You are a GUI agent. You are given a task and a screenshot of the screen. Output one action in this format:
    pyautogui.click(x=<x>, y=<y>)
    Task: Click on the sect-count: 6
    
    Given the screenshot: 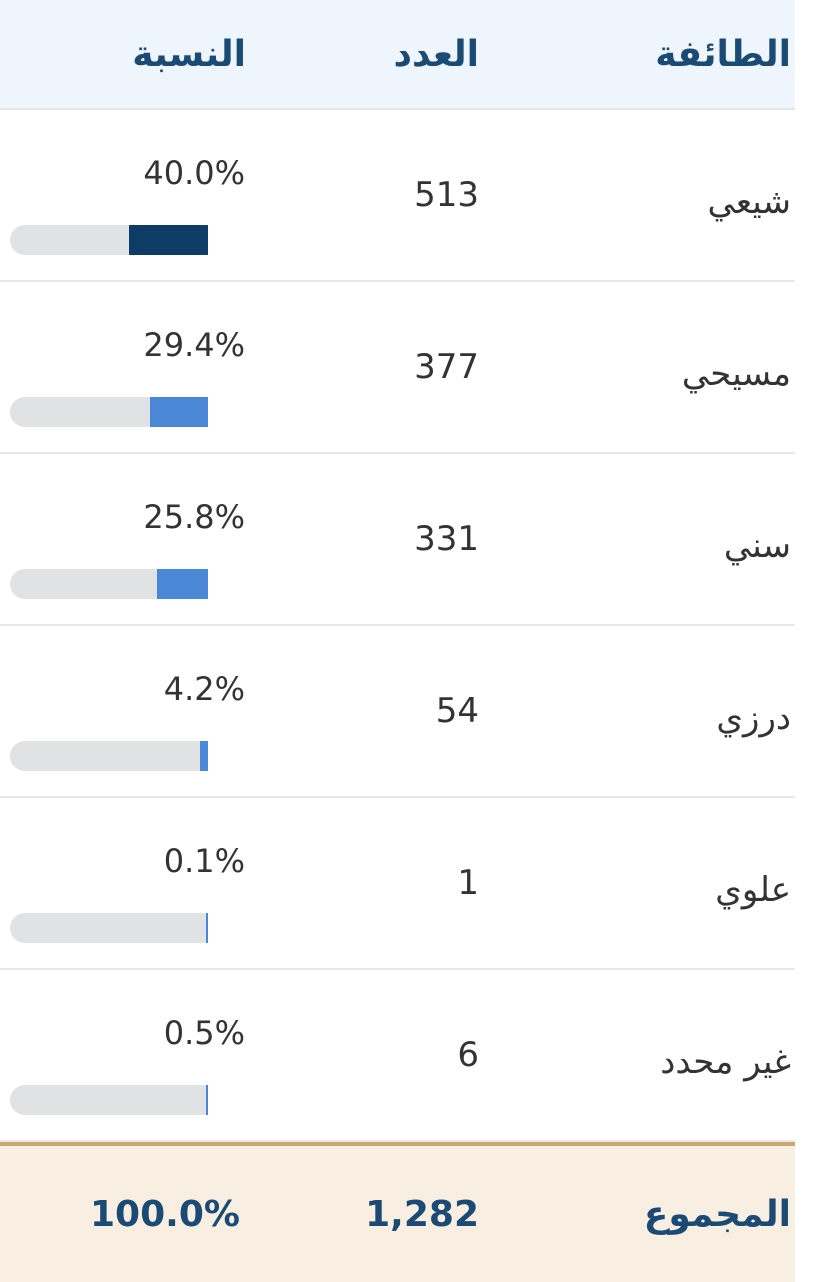 What is the action you would take?
    pyautogui.click(x=468, y=1055)
    